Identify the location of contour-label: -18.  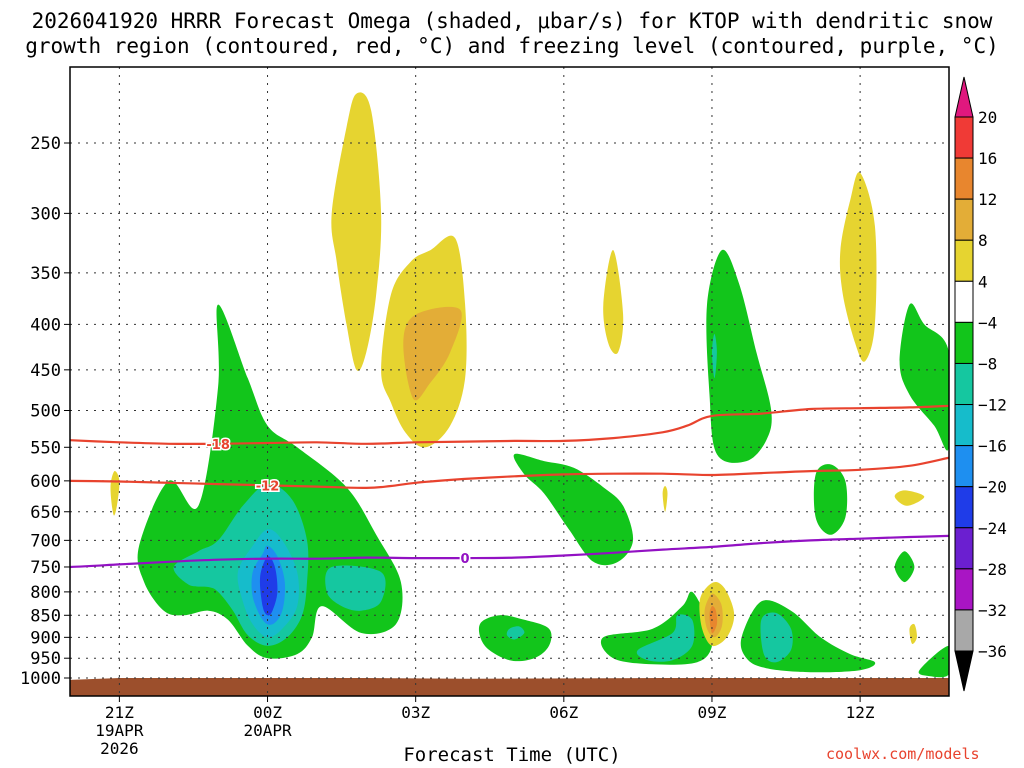
(218, 445).